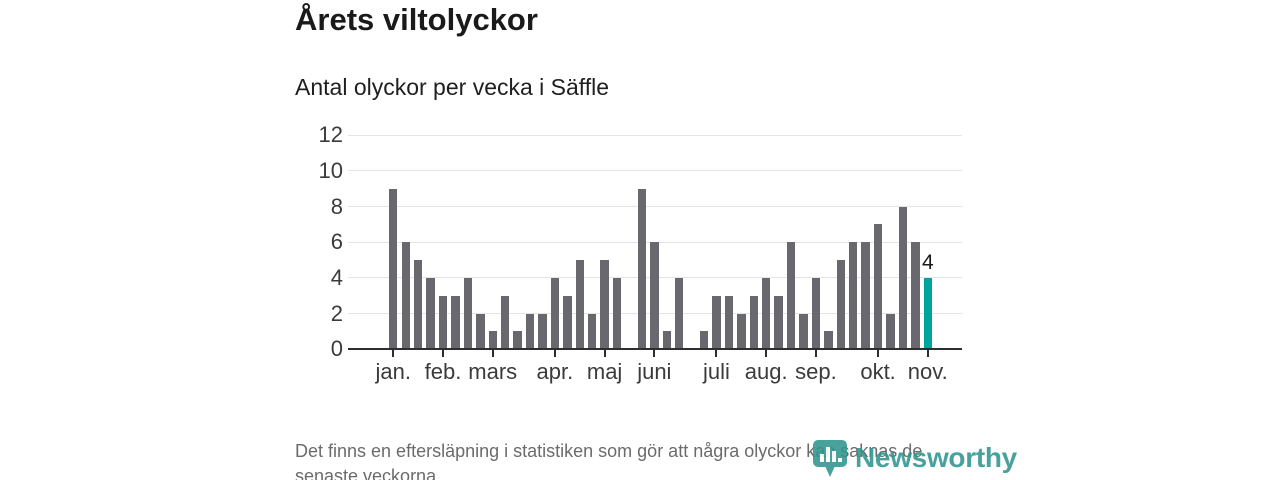 The width and height of the screenshot is (1280, 480). What do you see at coordinates (816, 372) in the screenshot?
I see `x-axis-label-sep: sep.` at bounding box center [816, 372].